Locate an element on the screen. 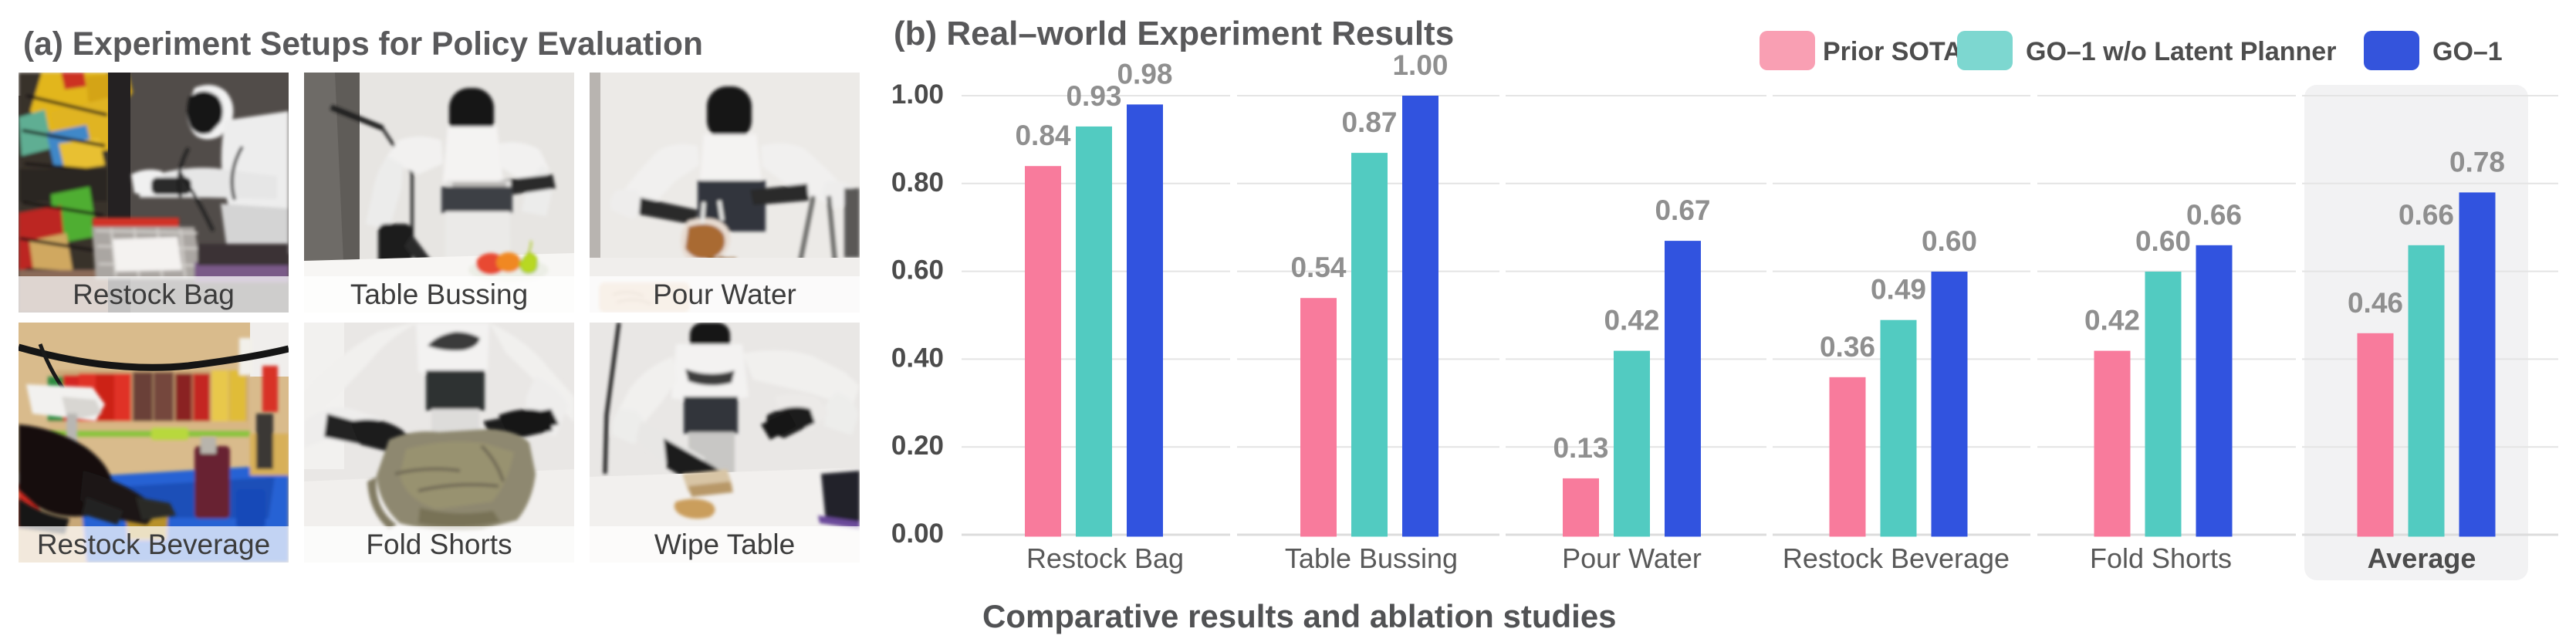 The image size is (2576, 642). svg-text: 0.49 is located at coordinates (1898, 290).